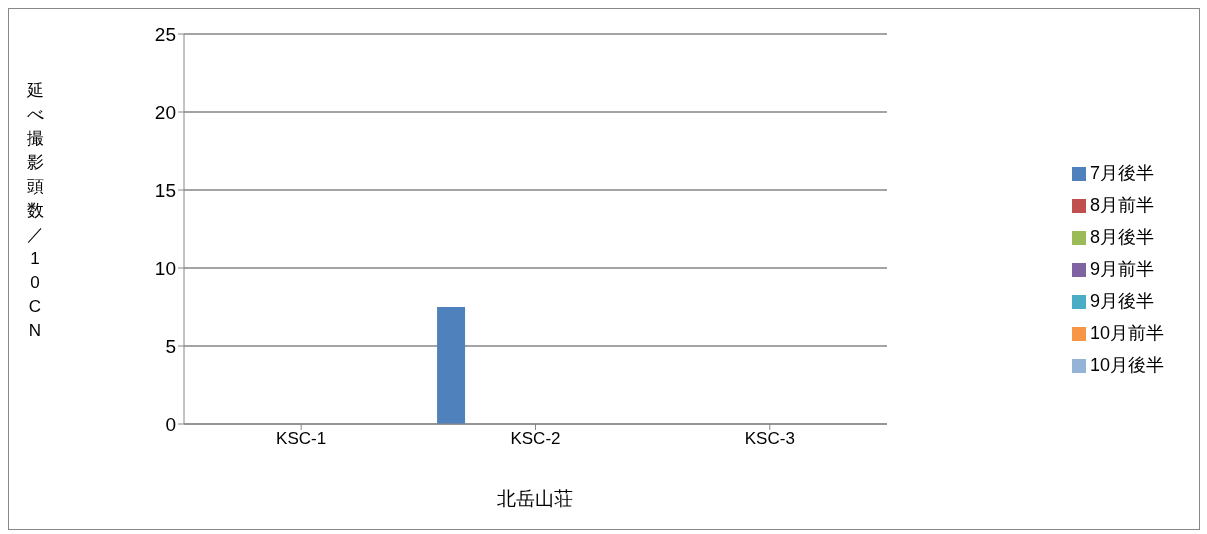 The height and width of the screenshot is (534, 1207). I want to click on legend-label: 9月前半, so click(1121, 269).